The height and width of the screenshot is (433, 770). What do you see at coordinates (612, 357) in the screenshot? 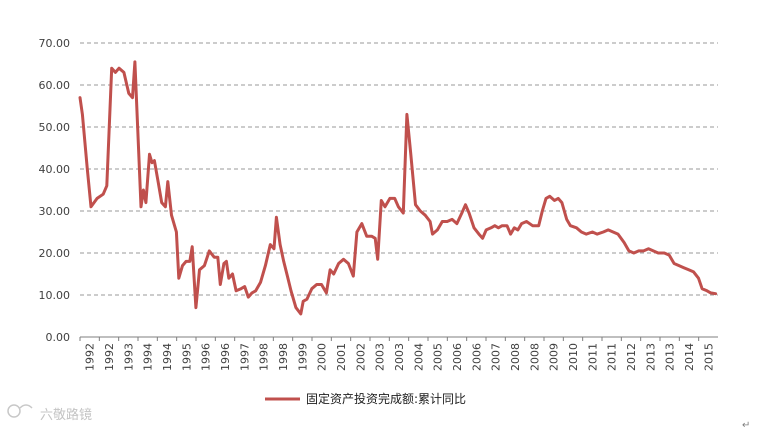
I see `x-tick-label: 2011` at bounding box center [612, 357].